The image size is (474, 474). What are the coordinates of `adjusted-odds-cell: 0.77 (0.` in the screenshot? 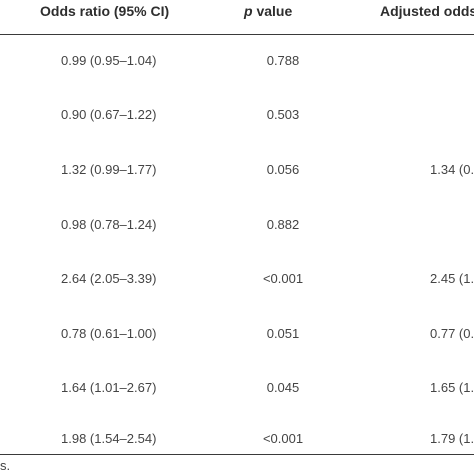 It's located at (452, 333).